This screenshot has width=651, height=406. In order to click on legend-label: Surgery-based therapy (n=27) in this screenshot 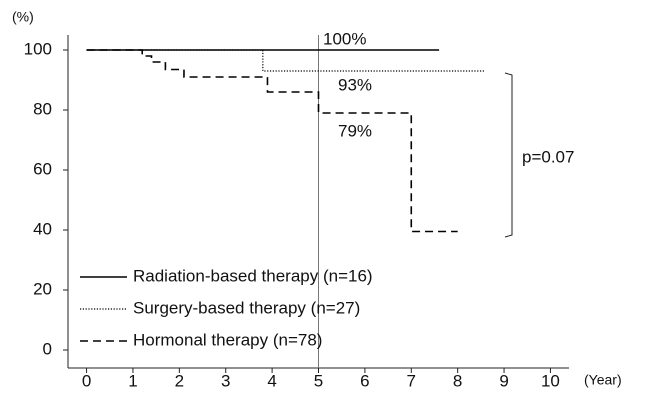, I will do `click(246, 307)`.